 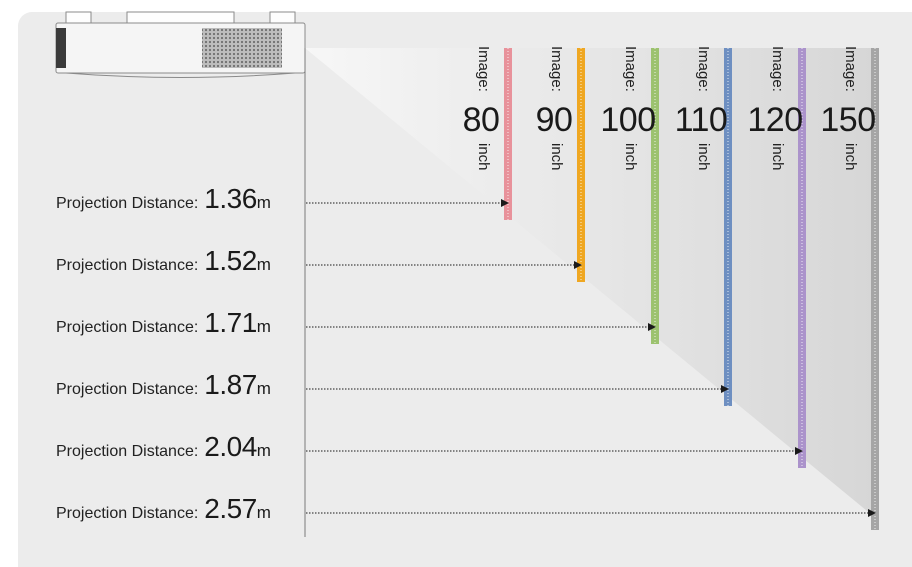 What do you see at coordinates (775, 120) in the screenshot?
I see `image-size-value: 120` at bounding box center [775, 120].